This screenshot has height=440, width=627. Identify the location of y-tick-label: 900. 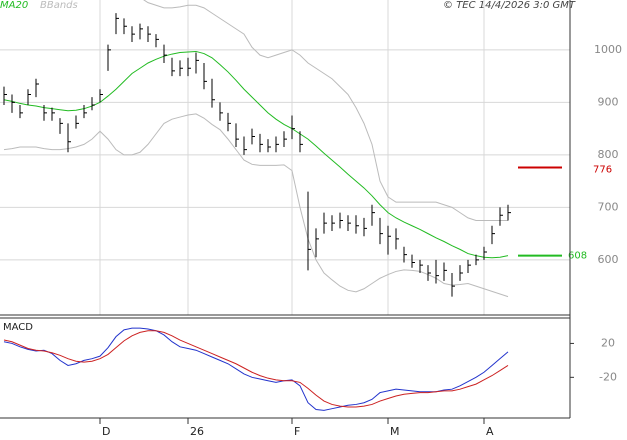
(608, 101).